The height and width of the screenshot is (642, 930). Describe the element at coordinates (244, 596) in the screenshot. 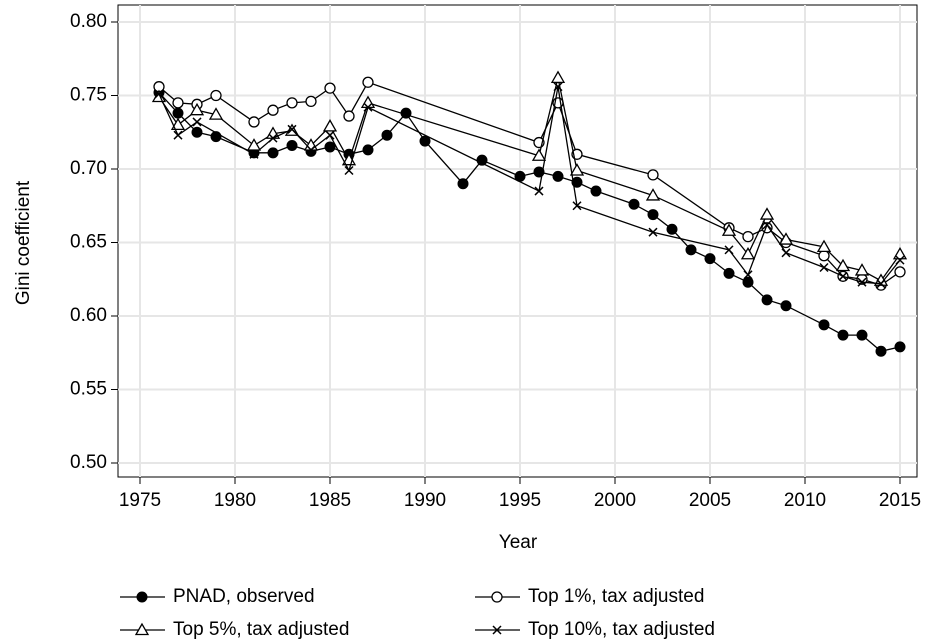

I see `legend-label: PNAD, observed` at that location.